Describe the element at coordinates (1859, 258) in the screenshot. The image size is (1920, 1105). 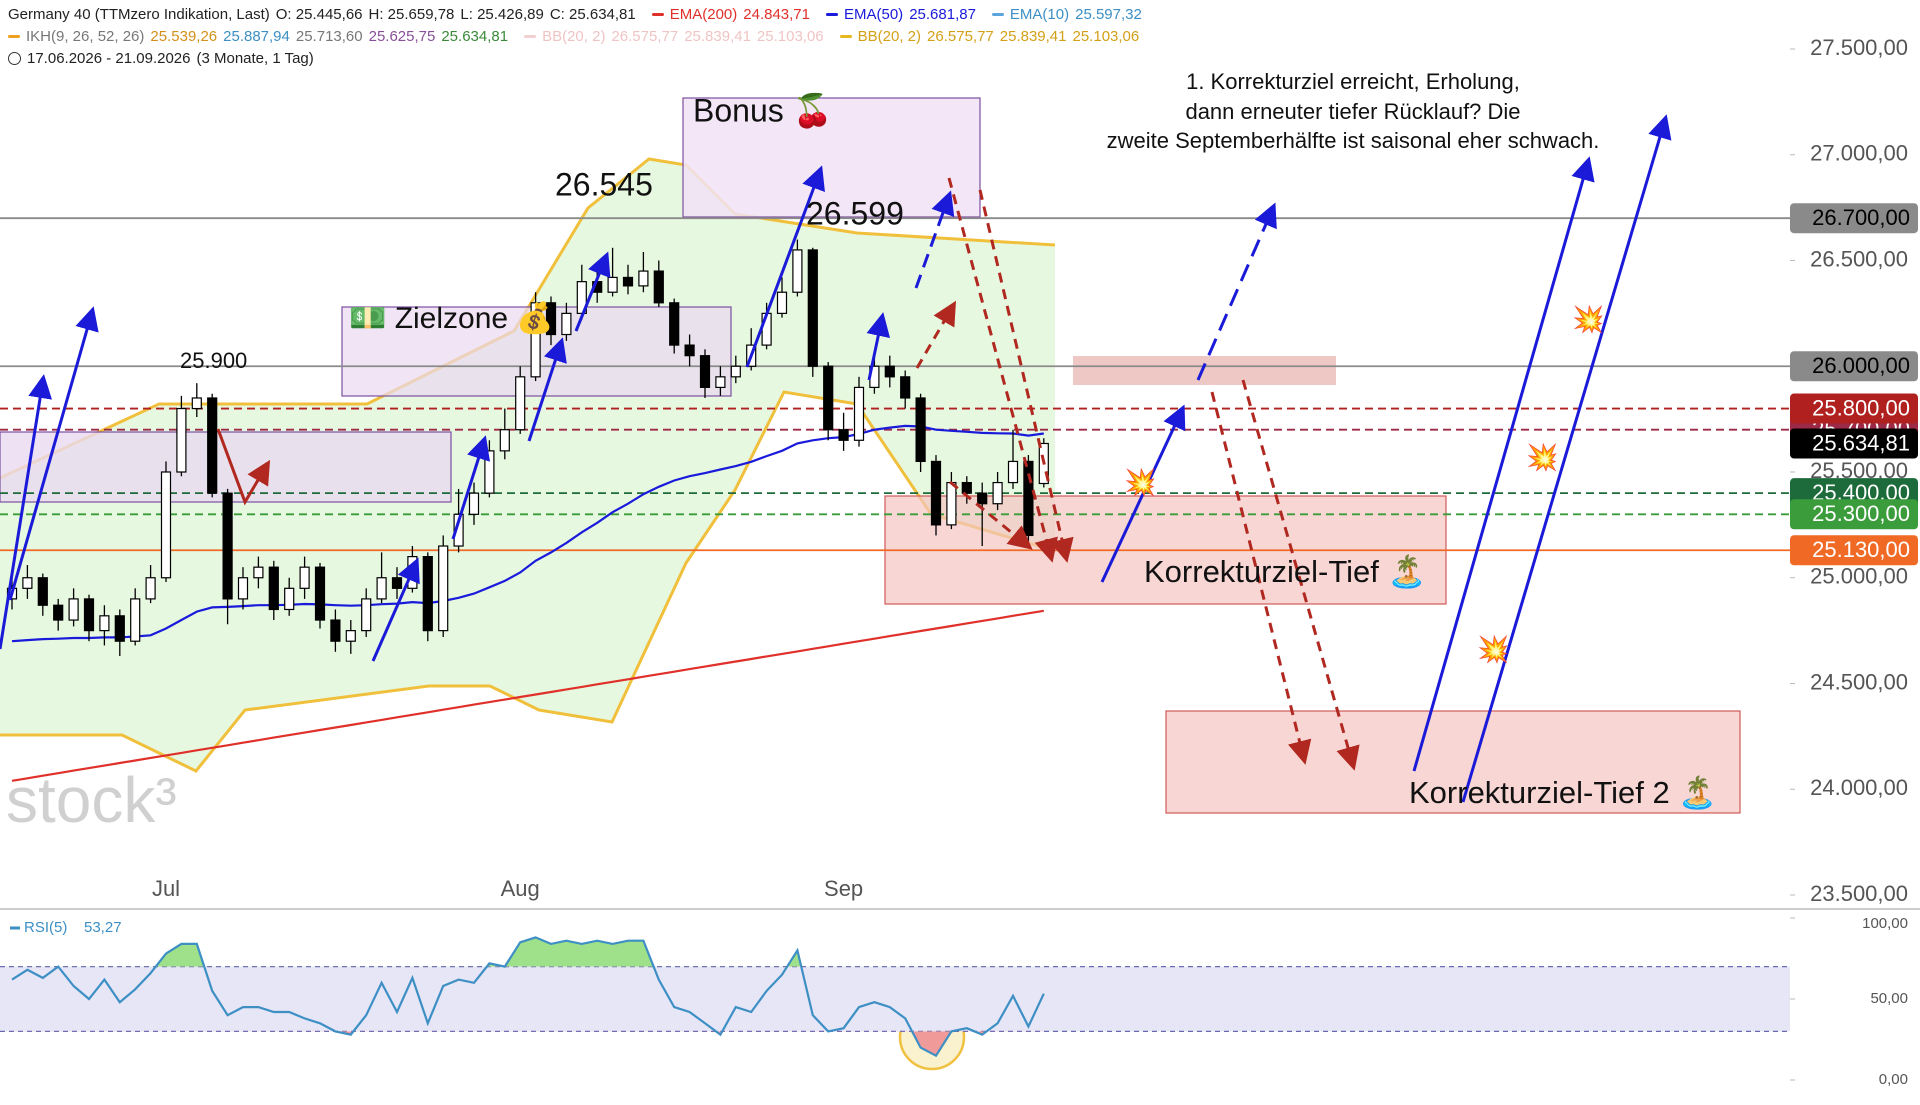
I see `y-tick-label: 26.500,00` at that location.